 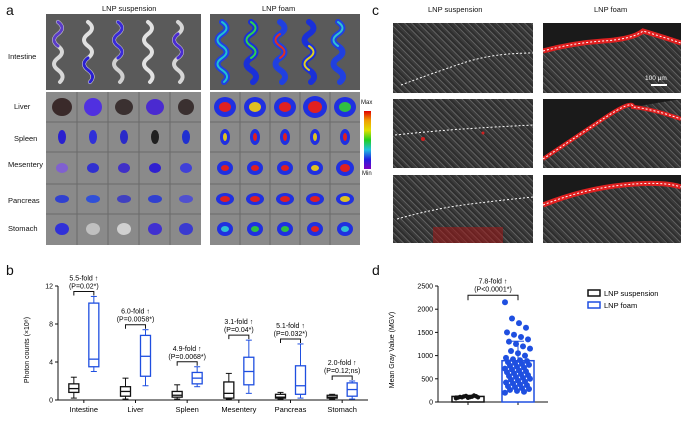 I want to click on d-y-tick-label: 0, so click(x=431, y=403).